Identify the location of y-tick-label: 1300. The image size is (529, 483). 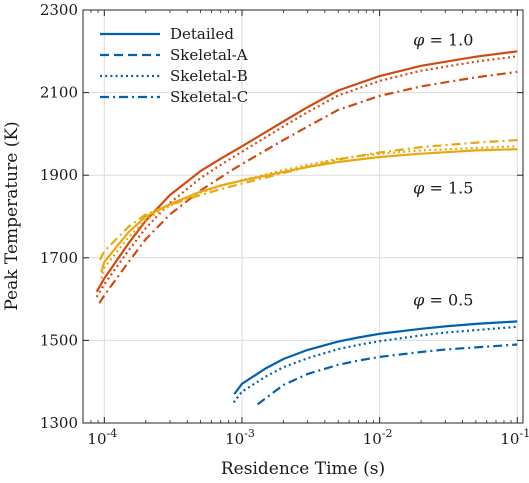
(59, 423).